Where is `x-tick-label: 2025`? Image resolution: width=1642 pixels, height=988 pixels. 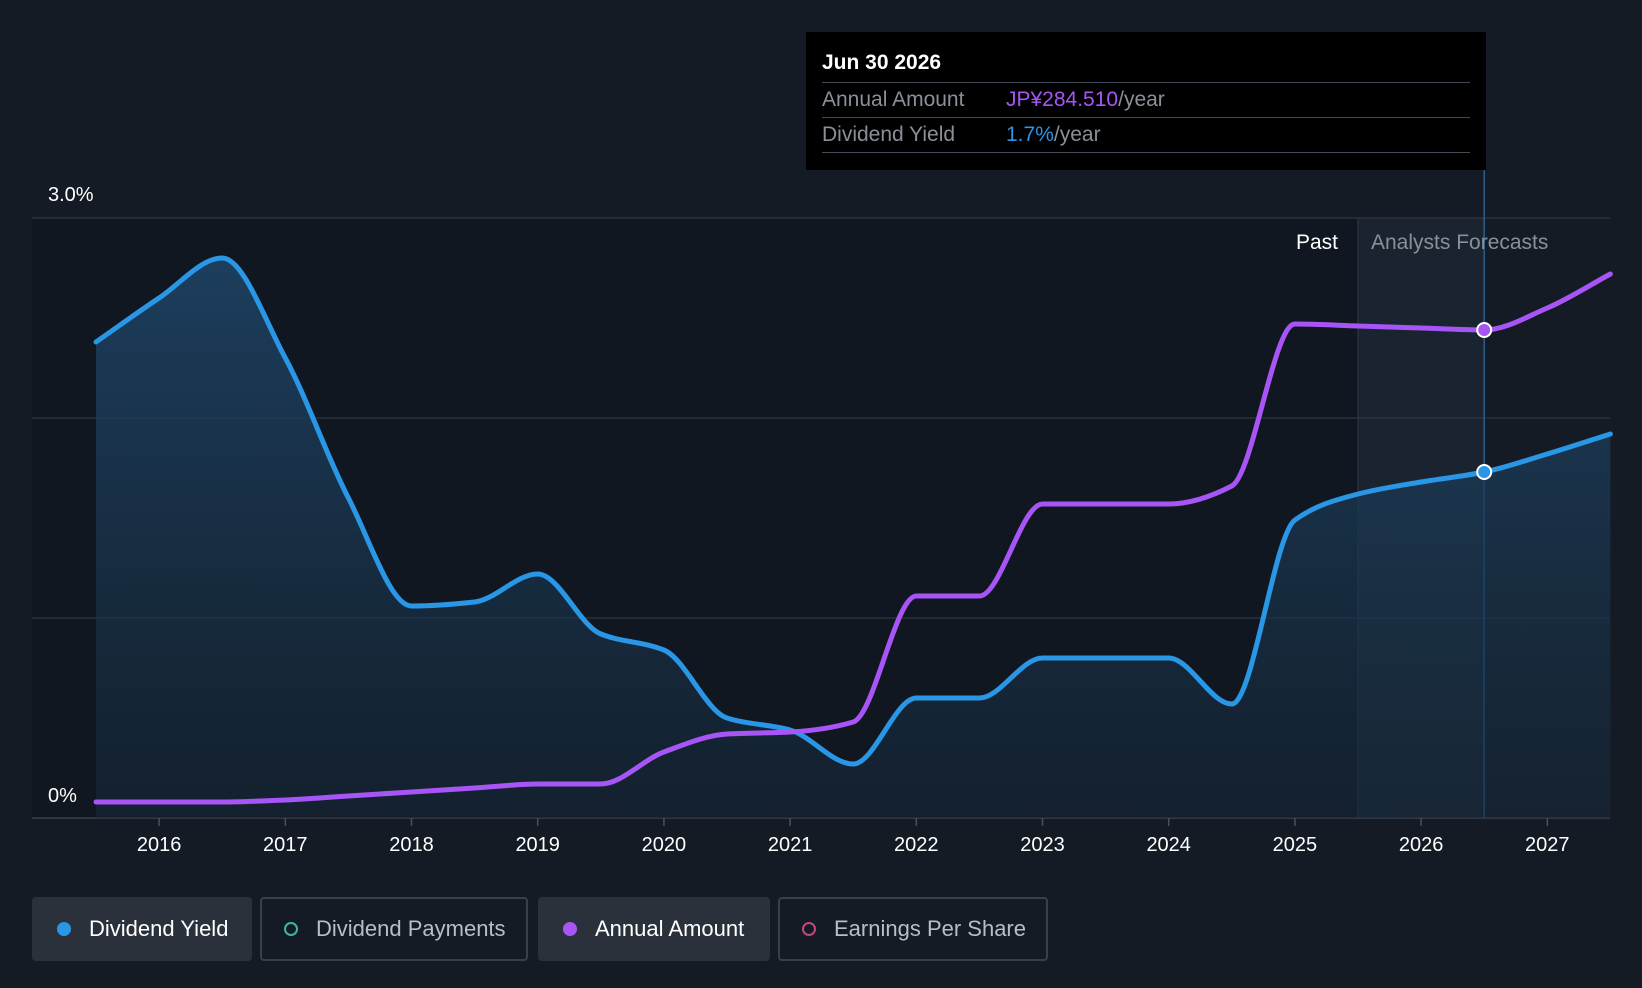
x-tick-label: 2025 is located at coordinates (1295, 845).